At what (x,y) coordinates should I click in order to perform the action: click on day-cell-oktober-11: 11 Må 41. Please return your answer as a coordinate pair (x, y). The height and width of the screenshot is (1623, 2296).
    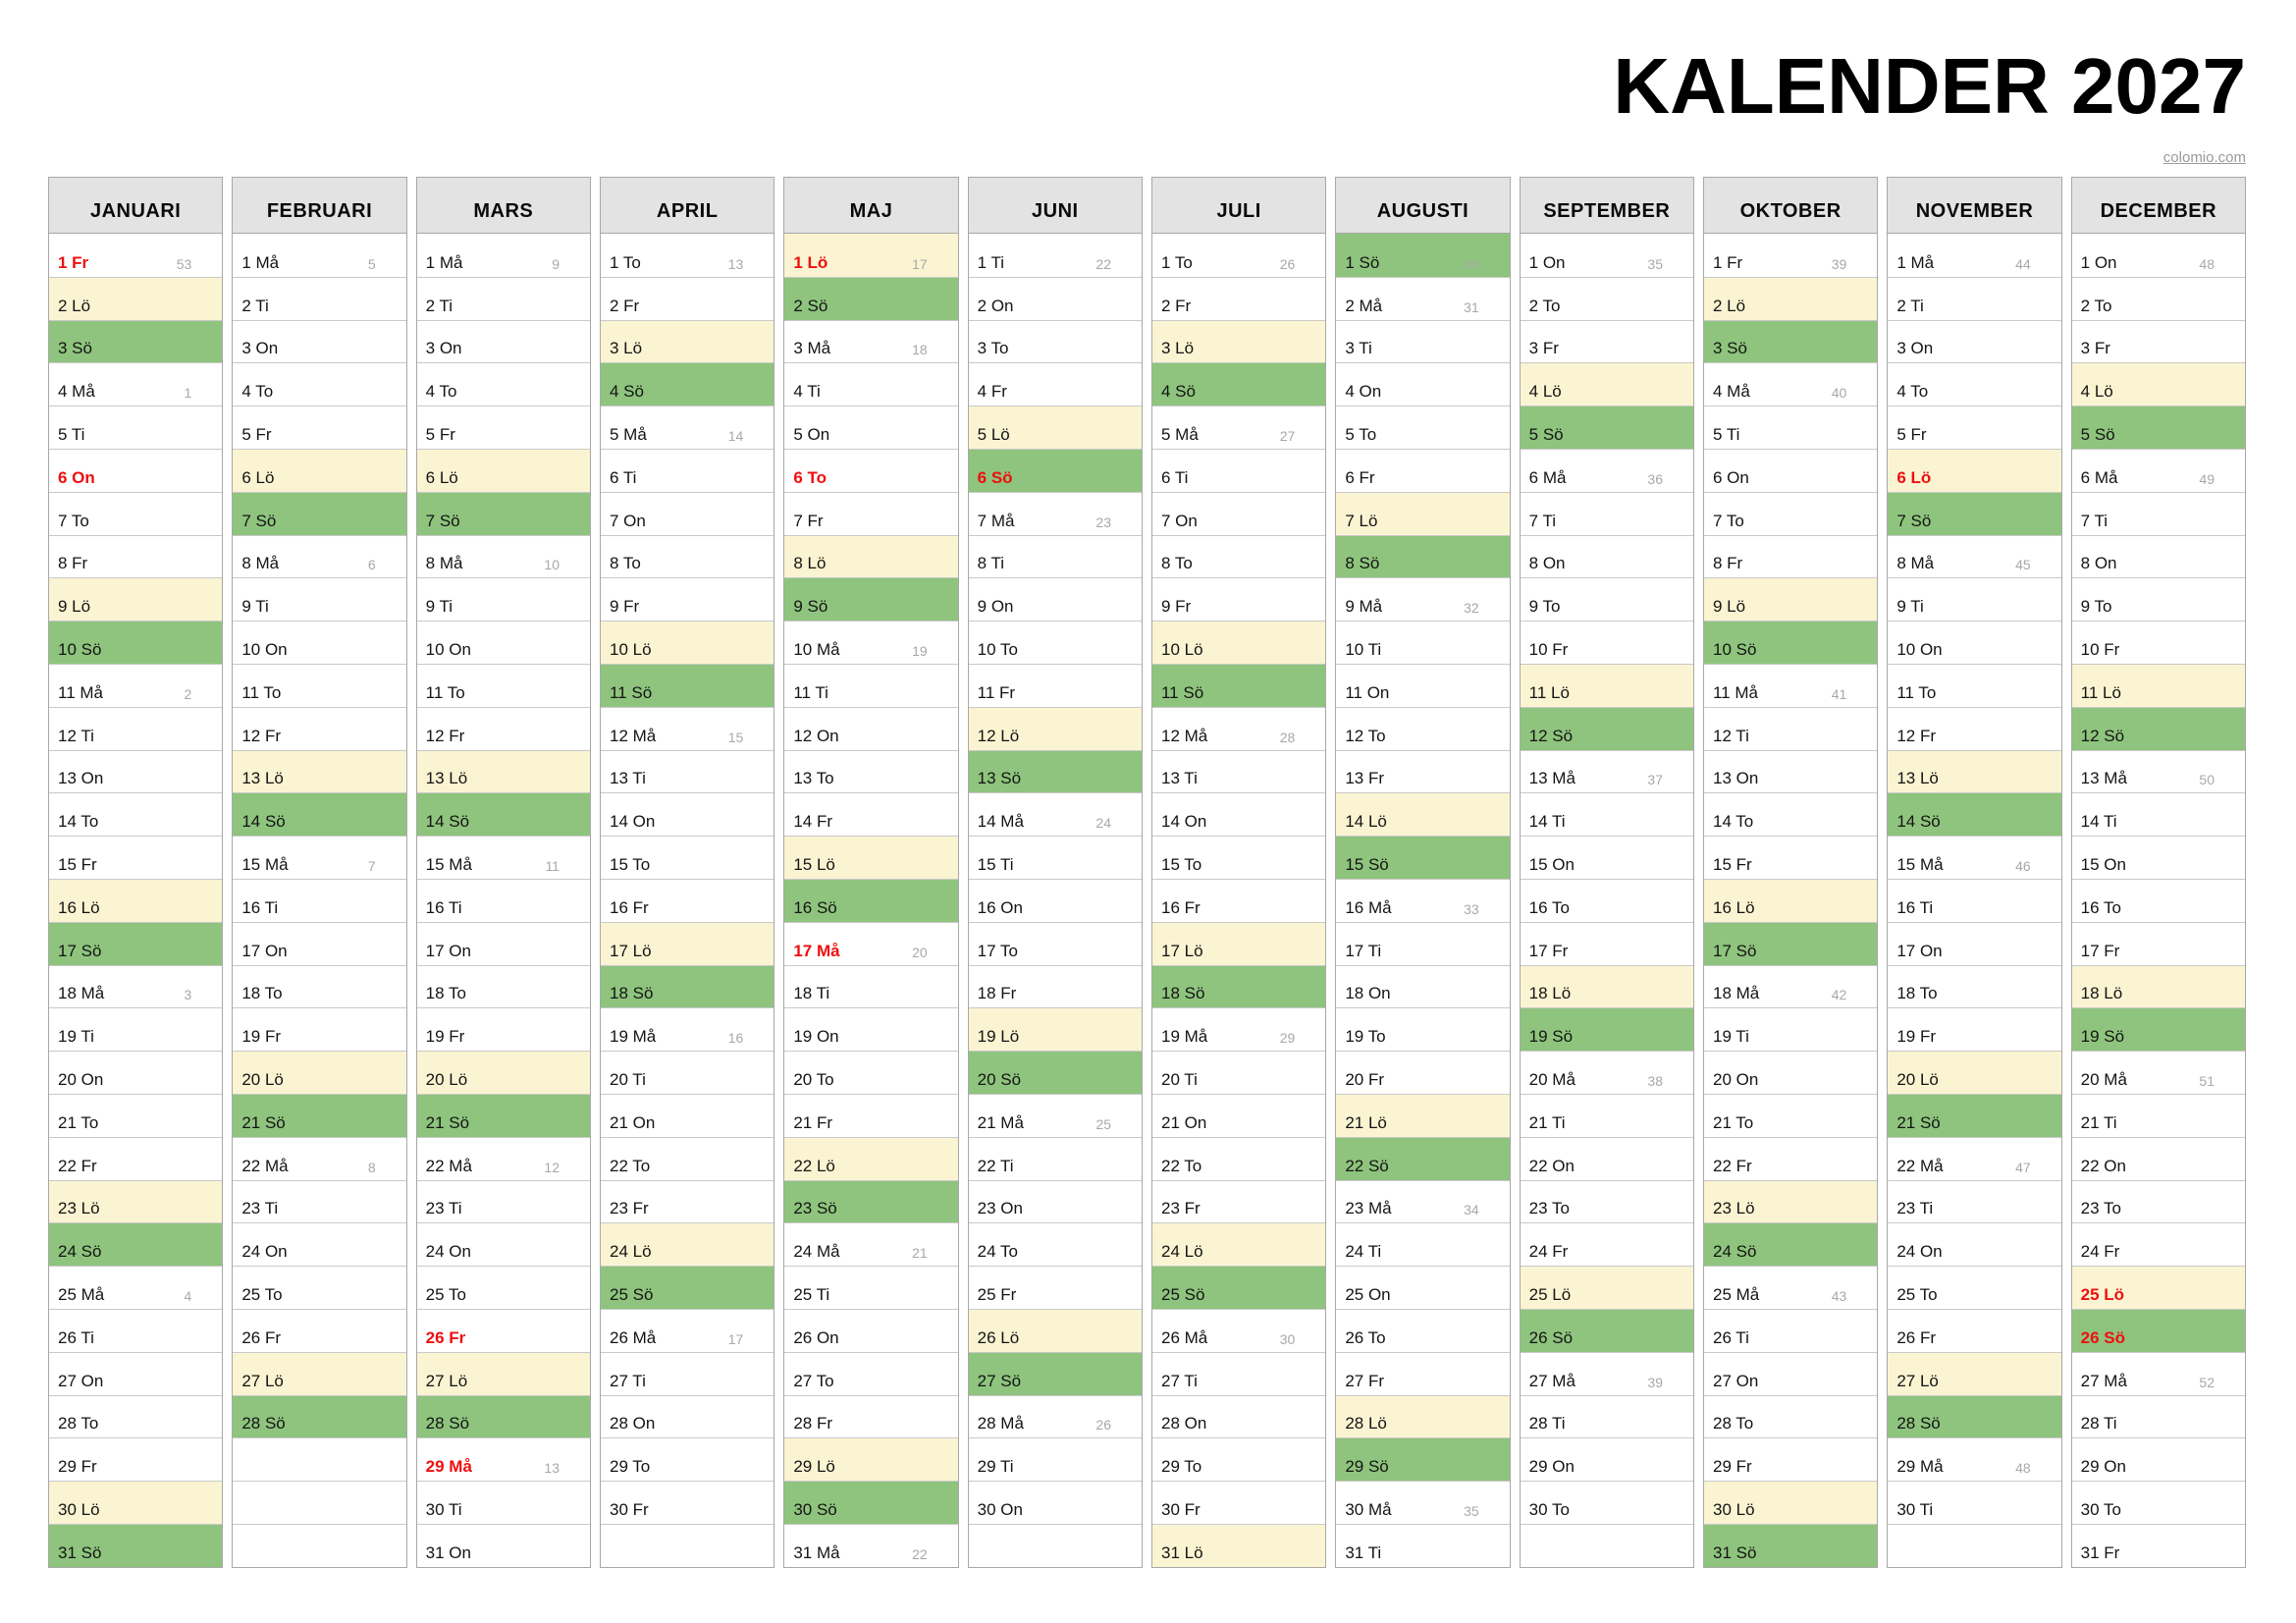
    Looking at the image, I should click on (1790, 685).